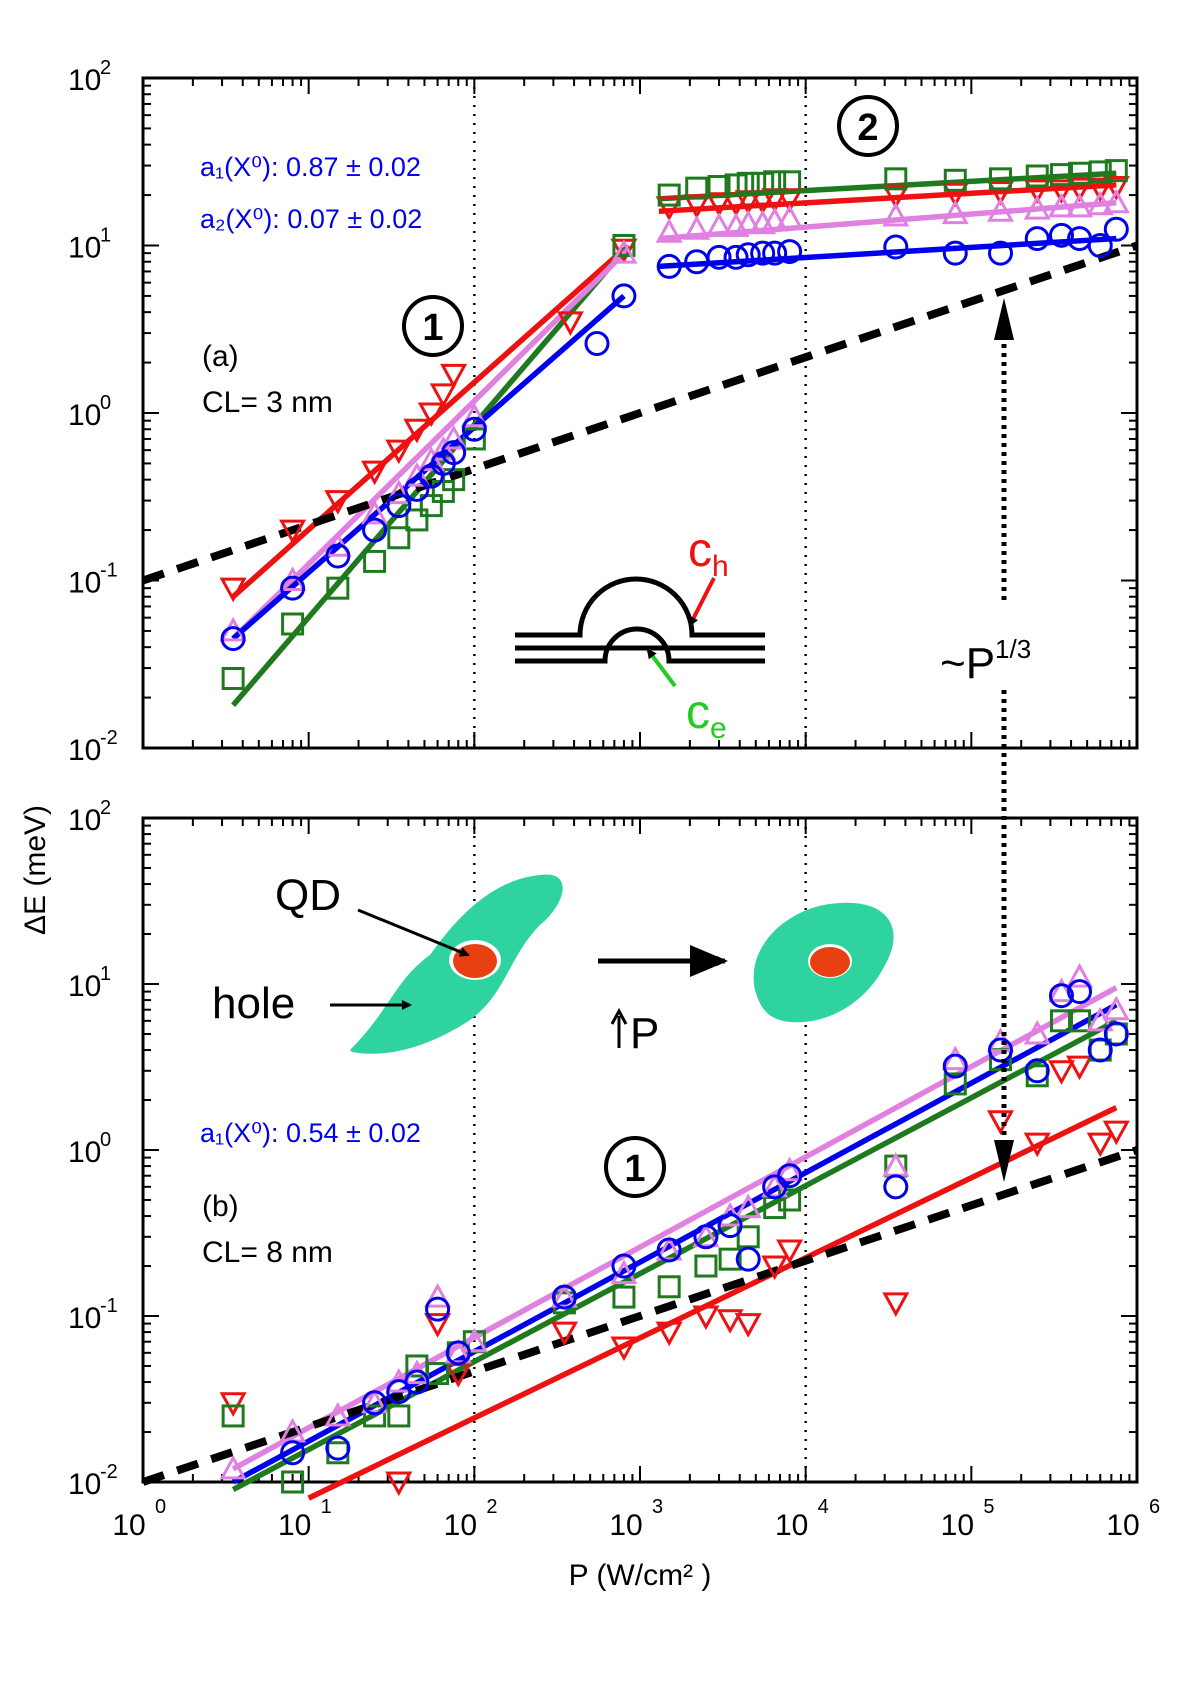 Image resolution: width=1200 pixels, height=1683 pixels. Describe the element at coordinates (657, 1507) in the screenshot. I see `x-tick-label-exponent: 3` at that location.